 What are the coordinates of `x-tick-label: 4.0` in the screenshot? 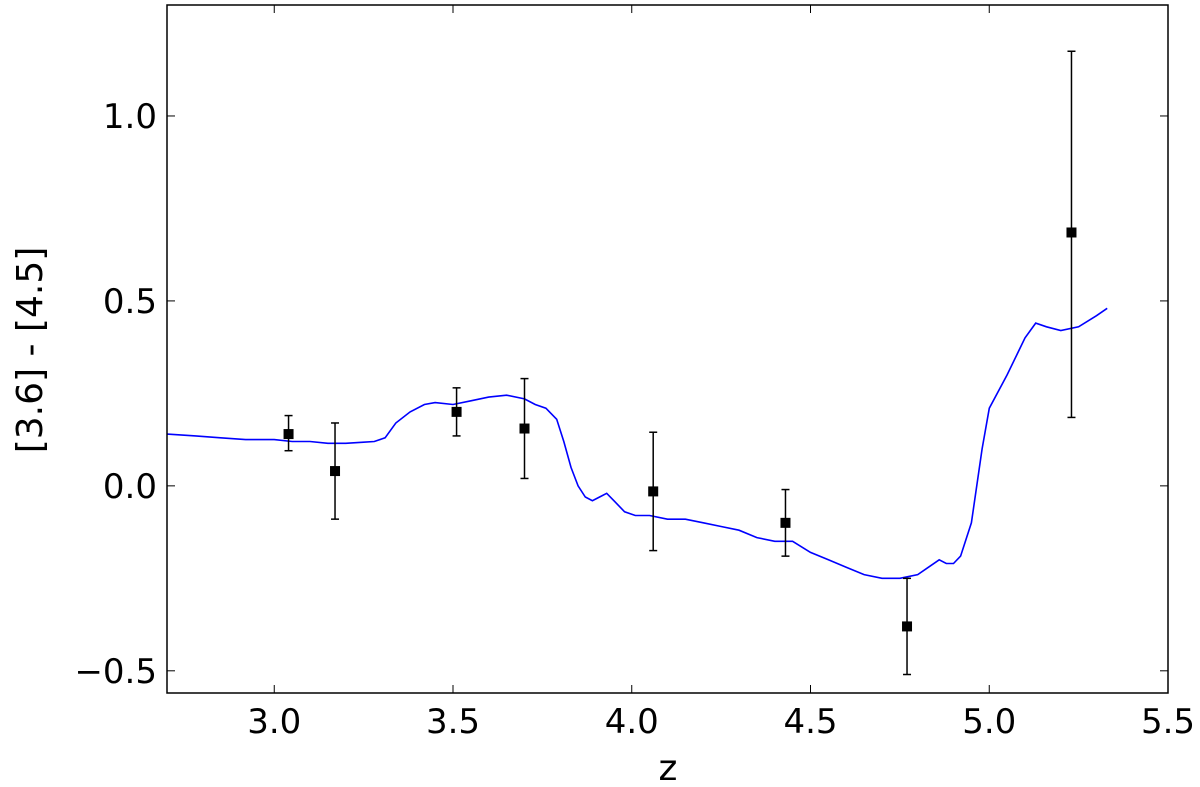 It's located at (632, 722).